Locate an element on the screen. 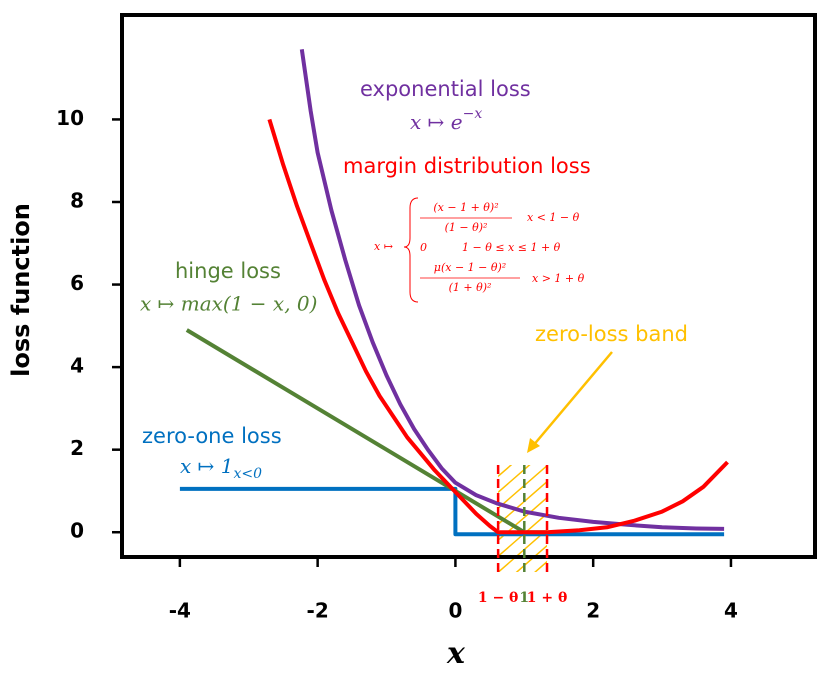 Image resolution: width=830 pixels, height=673 pixels. annotation: zero-one loss is located at coordinates (212, 436).